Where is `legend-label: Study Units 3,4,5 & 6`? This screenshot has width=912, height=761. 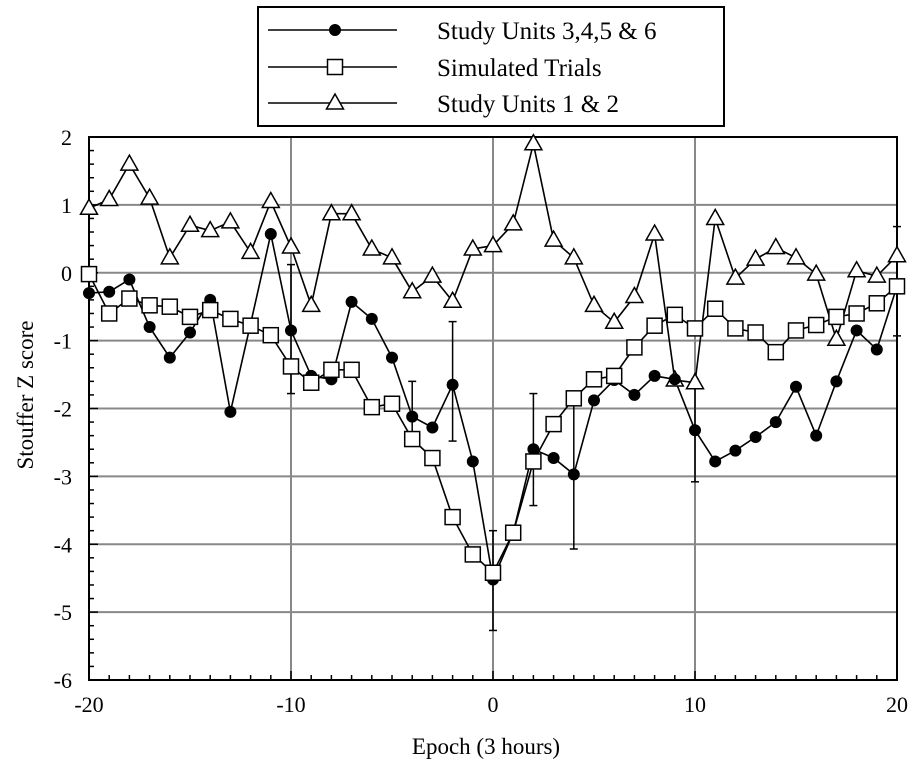 legend-label: Study Units 3,4,5 & 6 is located at coordinates (546, 31).